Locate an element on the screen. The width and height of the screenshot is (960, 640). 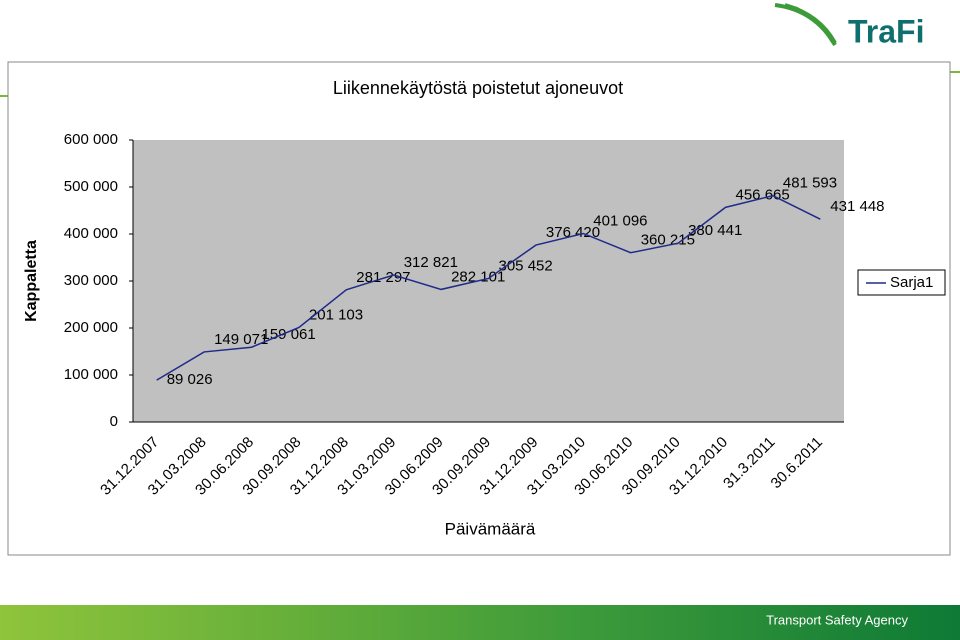
y-tick-label: 400 000 is located at coordinates (91, 233).